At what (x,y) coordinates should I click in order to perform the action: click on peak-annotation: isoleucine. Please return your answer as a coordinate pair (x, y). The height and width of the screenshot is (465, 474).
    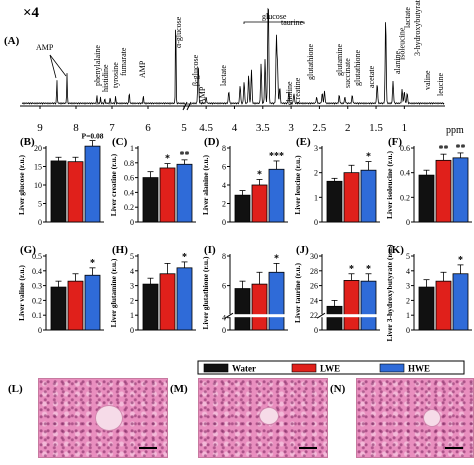
    Looking at the image, I should click on (401, 43).